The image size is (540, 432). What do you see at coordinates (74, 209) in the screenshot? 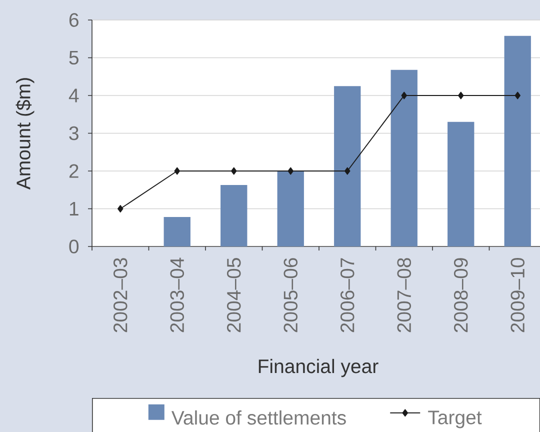
I see `y-tick-label: 1` at bounding box center [74, 209].